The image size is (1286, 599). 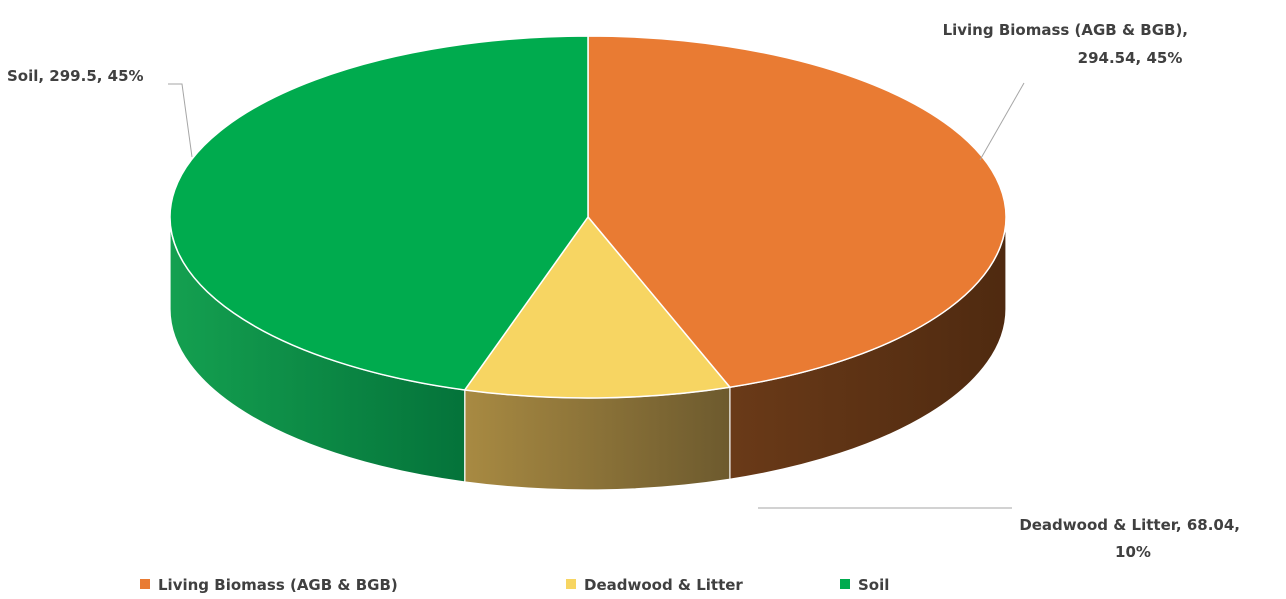 I want to click on legend-label-living-biomass: Living Biomass (AGB & BGB), so click(x=278, y=585).